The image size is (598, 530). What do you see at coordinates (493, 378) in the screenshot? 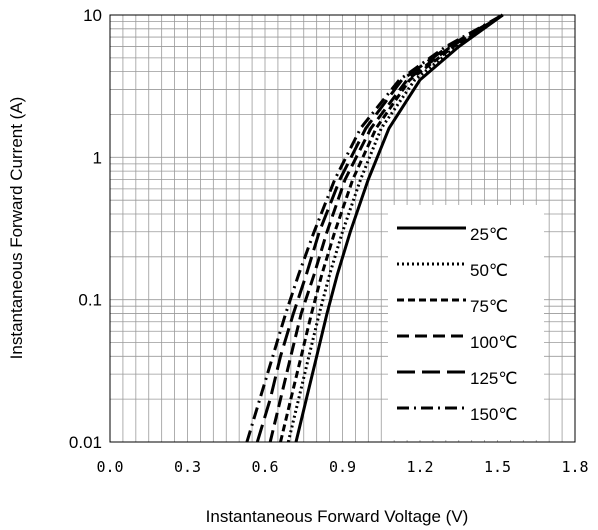
I see `legend-label-5: 125℃` at bounding box center [493, 378].